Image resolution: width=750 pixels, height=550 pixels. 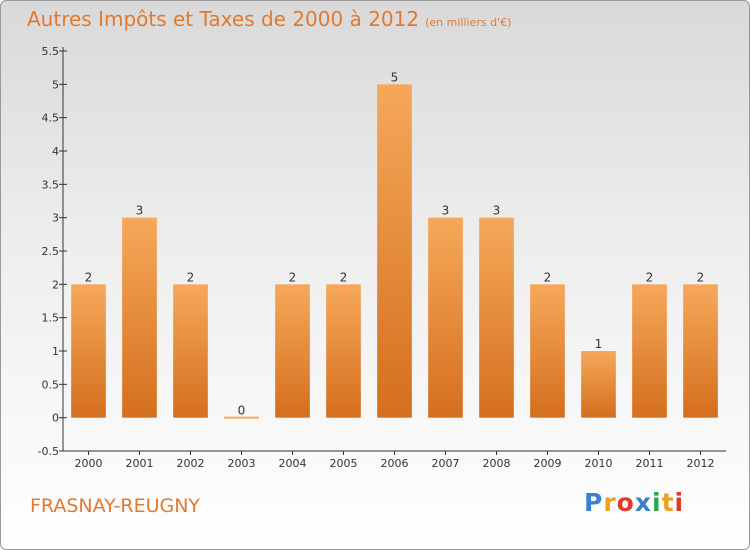 I want to click on y-tick-label: 4, so click(x=55, y=151).